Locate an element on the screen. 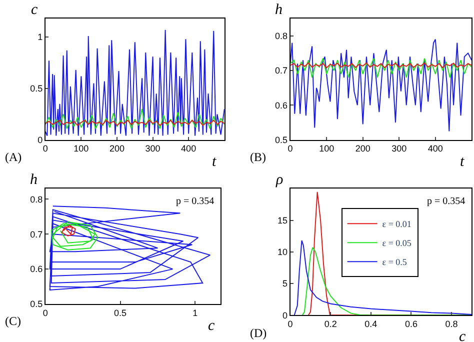 This screenshot has width=474, height=342. x-tick-label: 0.6 is located at coordinates (411, 323).